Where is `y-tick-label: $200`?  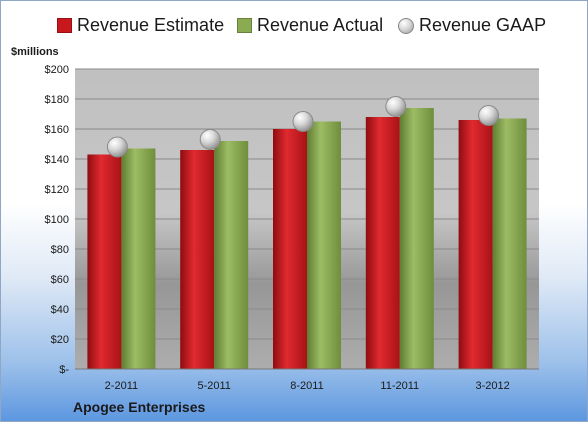
y-tick-label: $200 is located at coordinates (57, 70).